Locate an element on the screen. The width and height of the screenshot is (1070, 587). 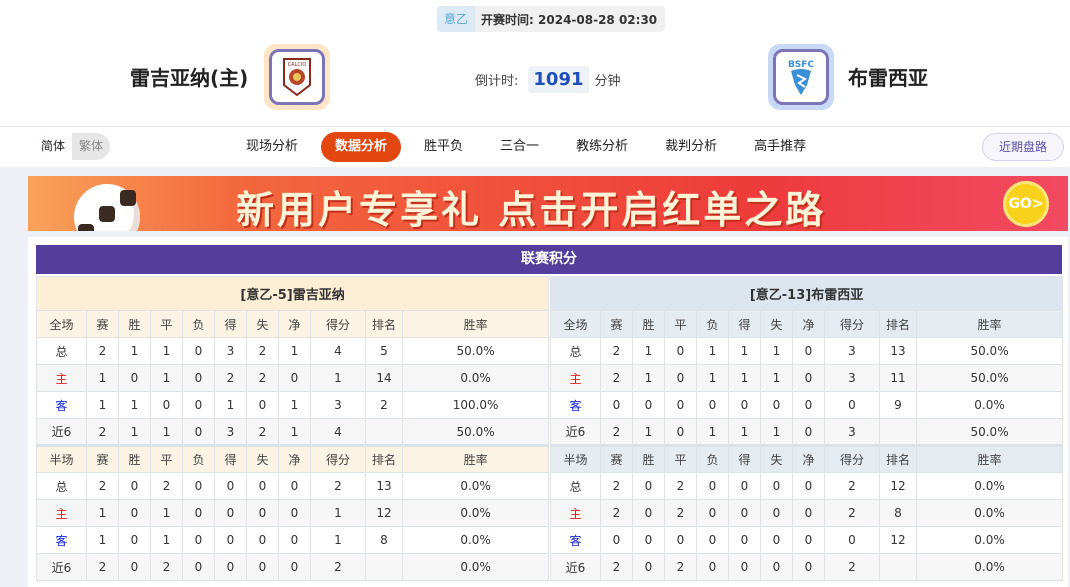
team-standing-title: [意乙-5]雷吉亚纳 is located at coordinates (292, 293).